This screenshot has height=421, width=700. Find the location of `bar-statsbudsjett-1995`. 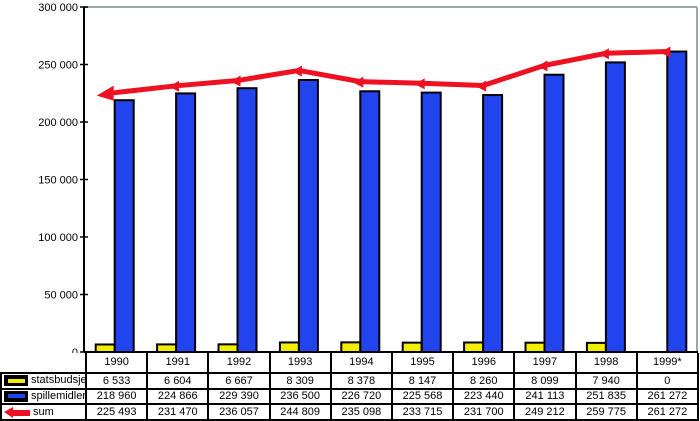

bar-statsbudsjett-1995 is located at coordinates (412, 347).